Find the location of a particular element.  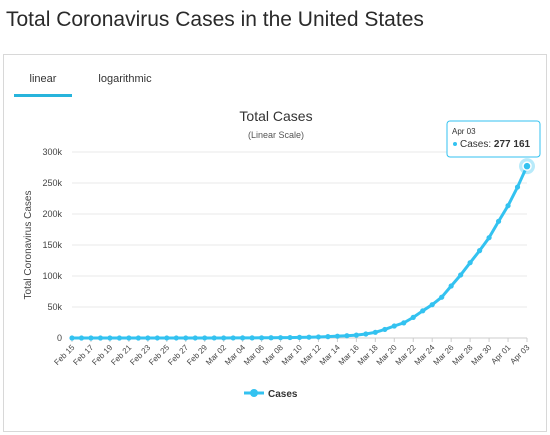

tooltip-series-marker is located at coordinates (455, 144).